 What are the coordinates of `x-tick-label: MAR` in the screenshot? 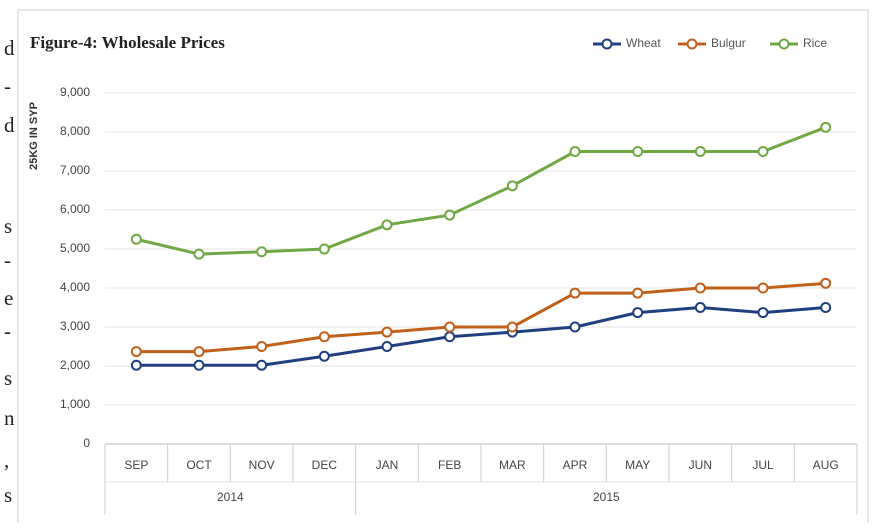 It's located at (512, 465).